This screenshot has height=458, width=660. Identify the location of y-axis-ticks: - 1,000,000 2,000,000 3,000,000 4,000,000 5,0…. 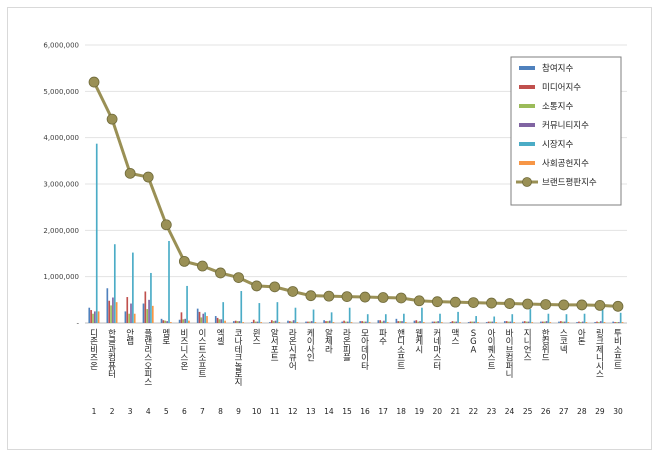
(61, 185).